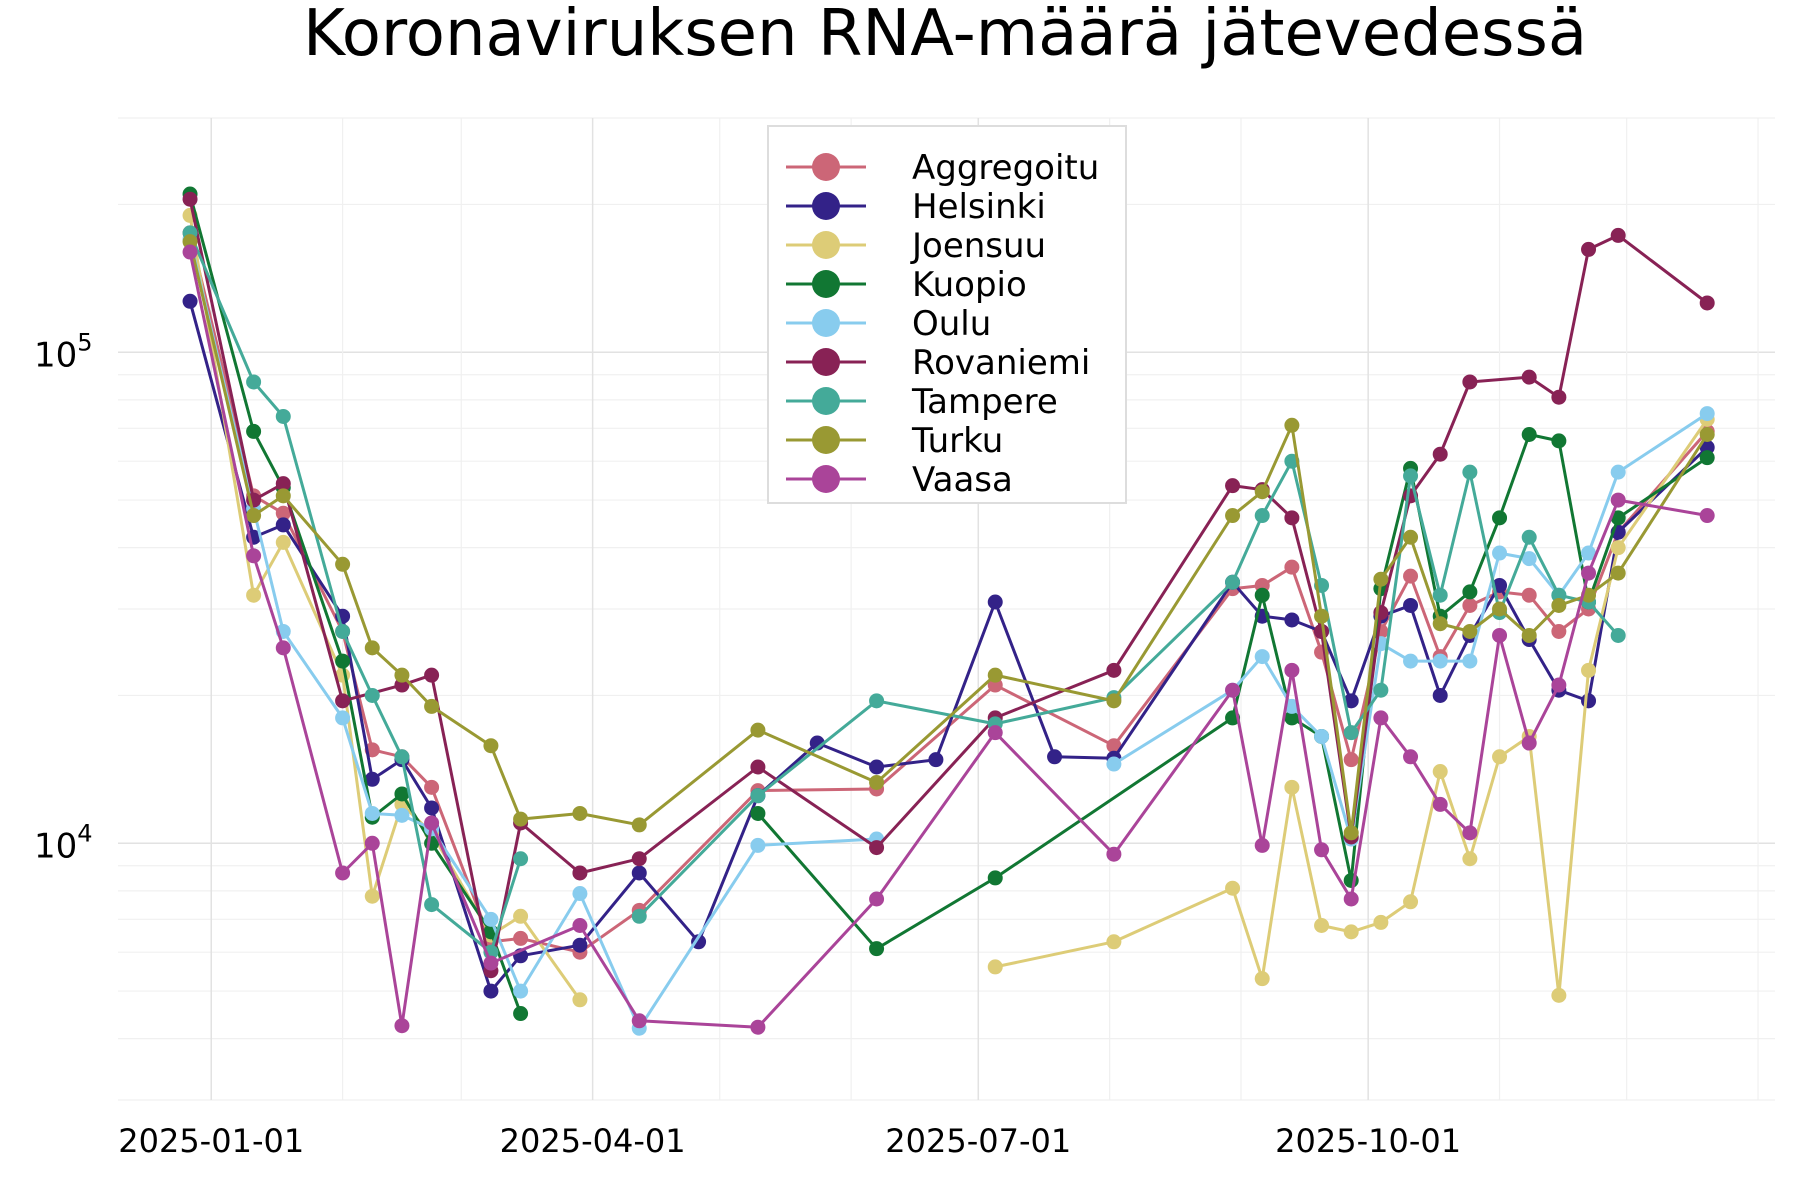 The image size is (1800, 1200). I want to click on legend-item: Turku, so click(894, 441).